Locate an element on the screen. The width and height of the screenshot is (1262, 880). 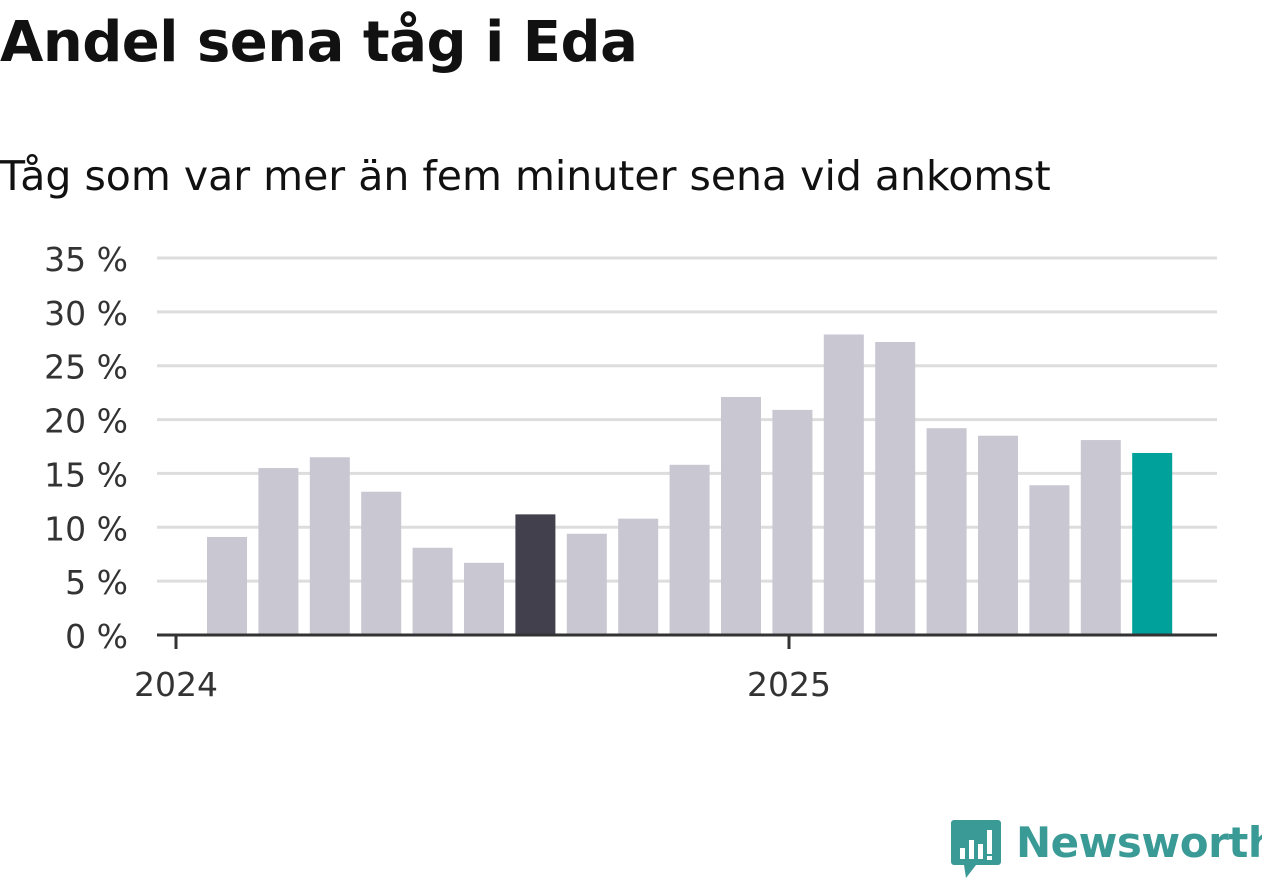
x-axis-ticks: 2024 2025 is located at coordinates (482, 669).